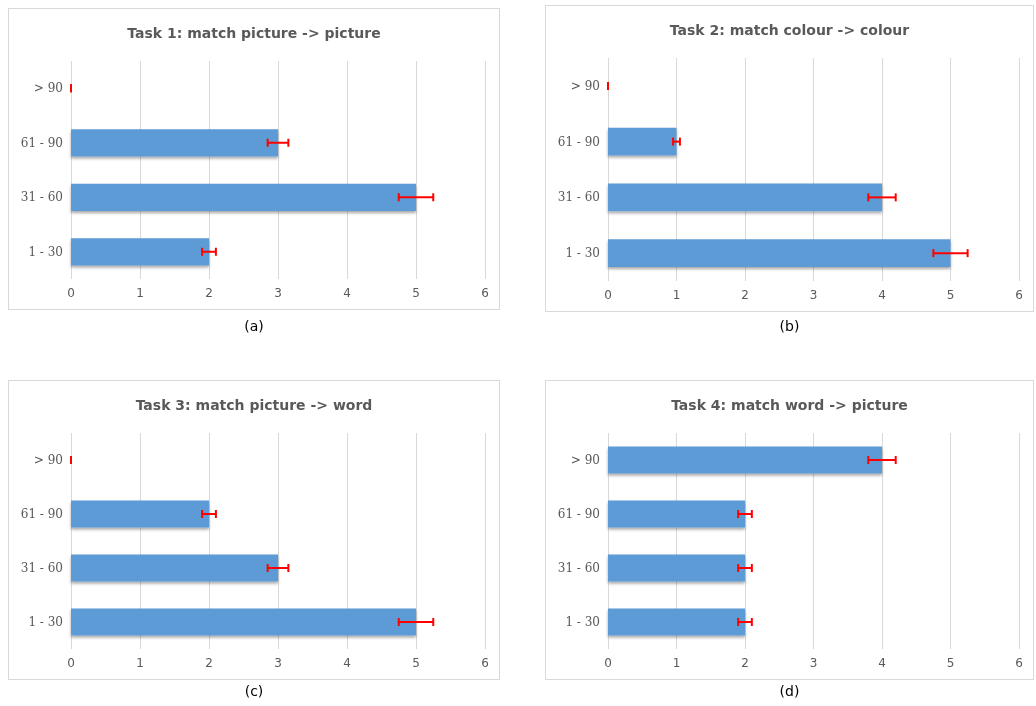 The image size is (1036, 706). I want to click on text: (a), so click(254, 326).